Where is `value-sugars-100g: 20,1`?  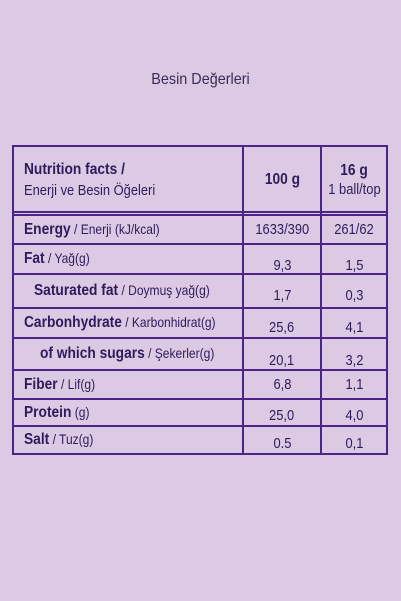 value-sugars-100g: 20,1 is located at coordinates (282, 360).